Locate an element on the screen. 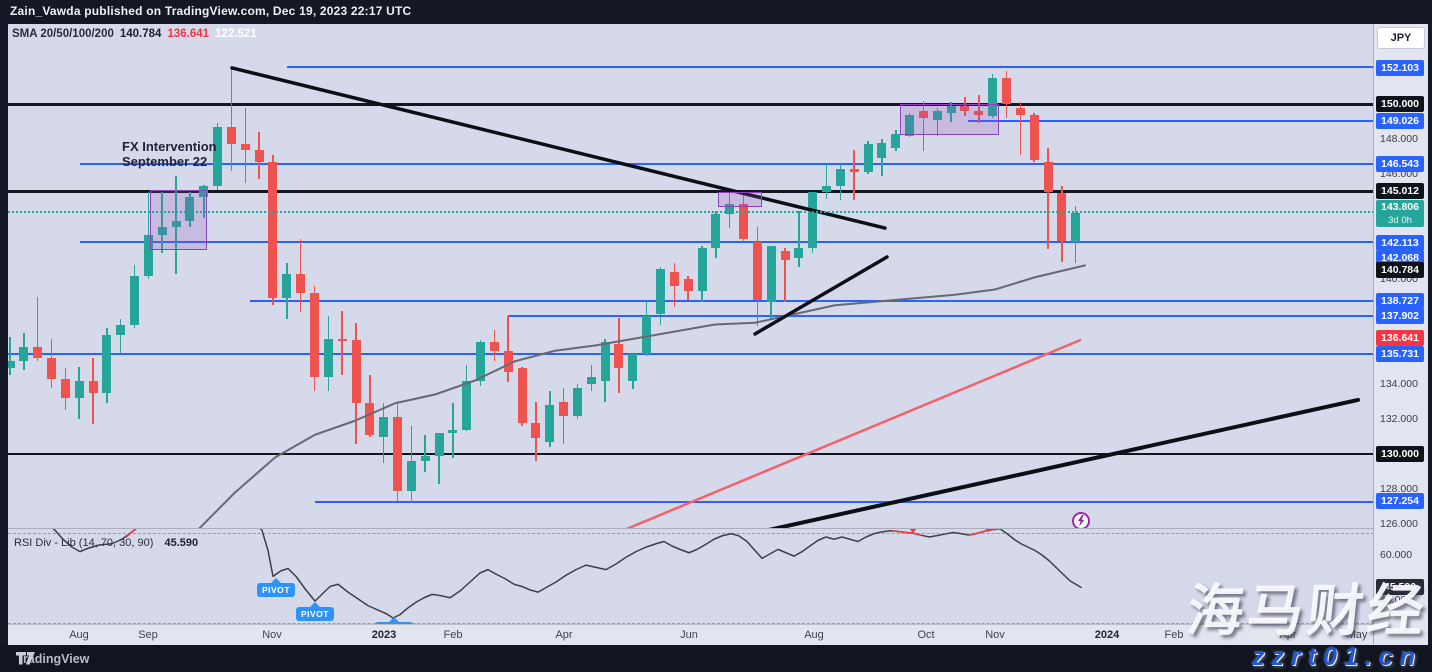 The height and width of the screenshot is (672, 1432). overlay-curves is located at coordinates (567, 574).